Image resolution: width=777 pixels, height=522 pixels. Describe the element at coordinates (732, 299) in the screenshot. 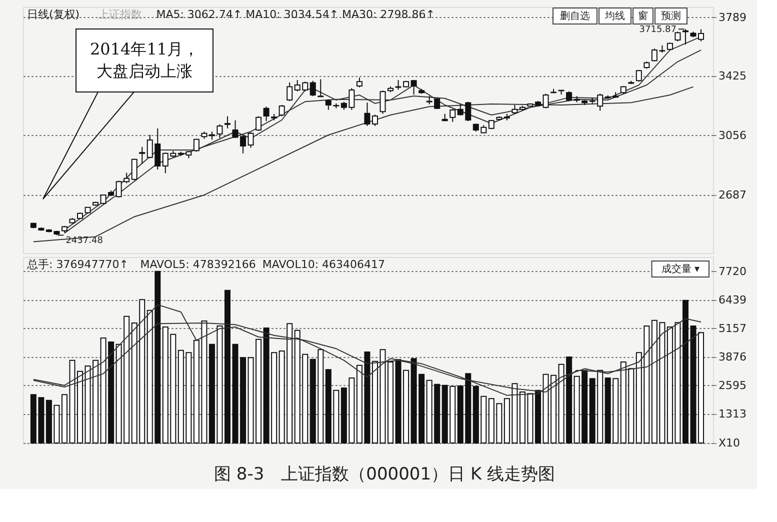

I see `y-tick-label: 6439` at that location.